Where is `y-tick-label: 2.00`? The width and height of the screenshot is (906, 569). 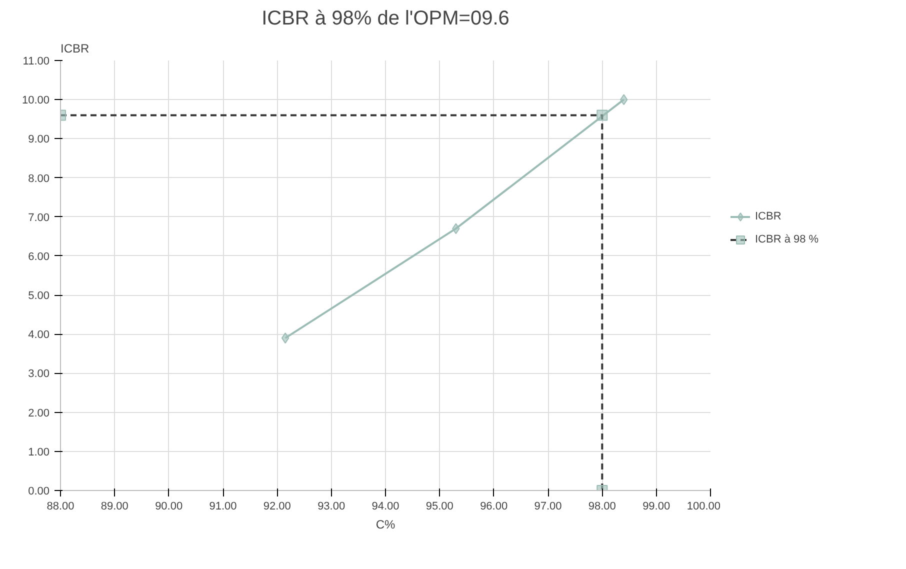
y-tick-label: 2.00 is located at coordinates (39, 413).